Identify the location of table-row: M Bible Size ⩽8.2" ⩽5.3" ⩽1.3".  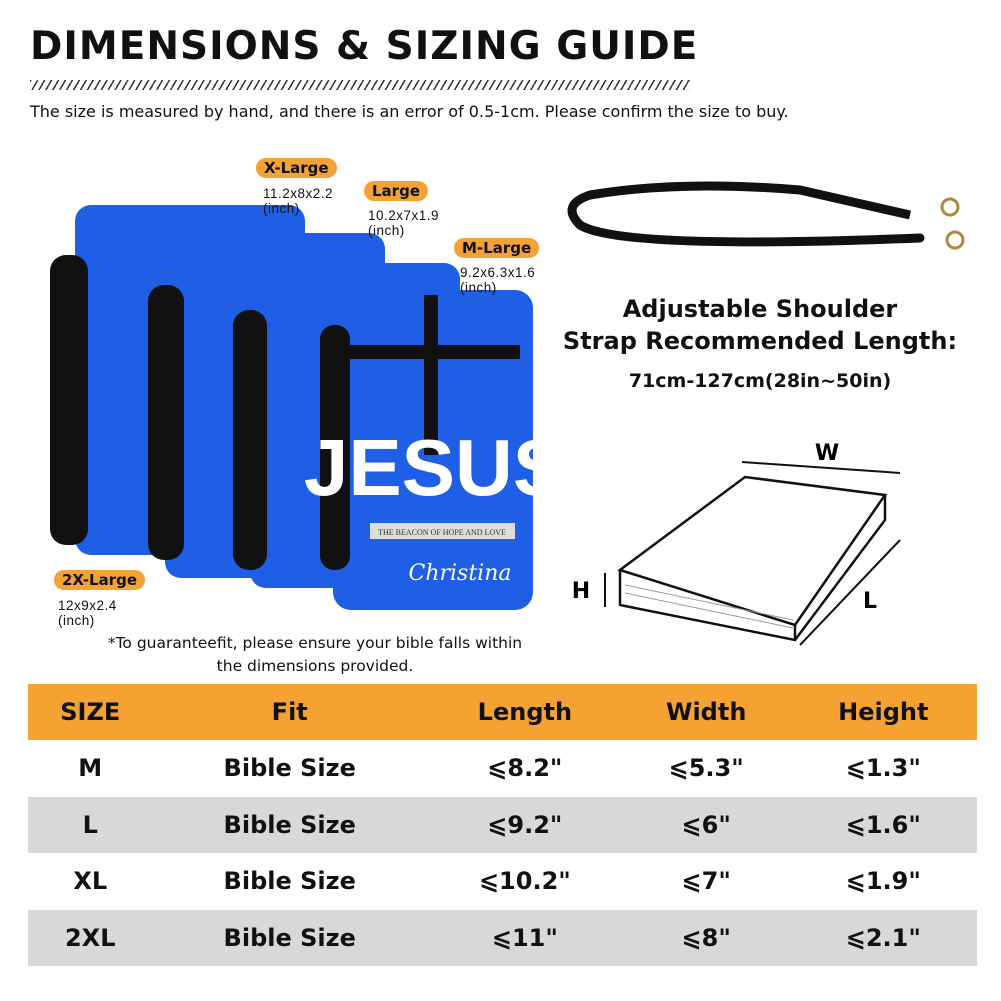
(499, 768).